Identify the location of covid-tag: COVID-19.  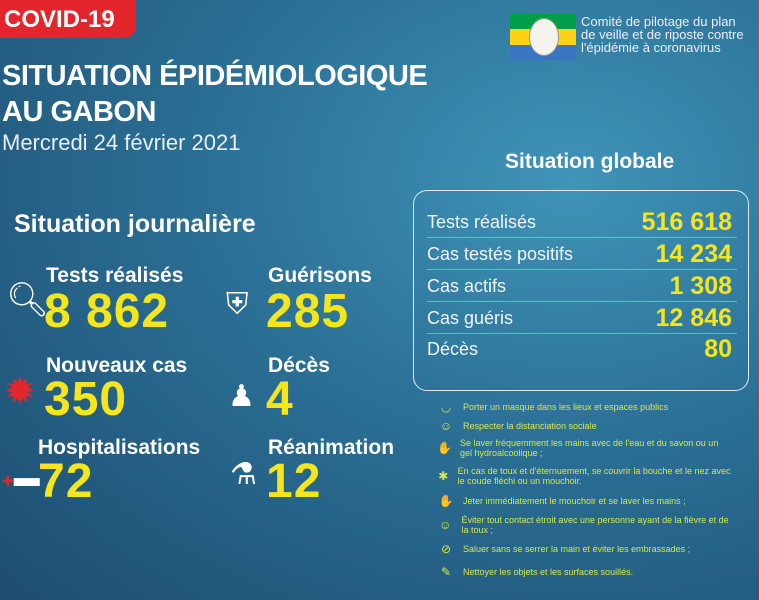
(68, 19).